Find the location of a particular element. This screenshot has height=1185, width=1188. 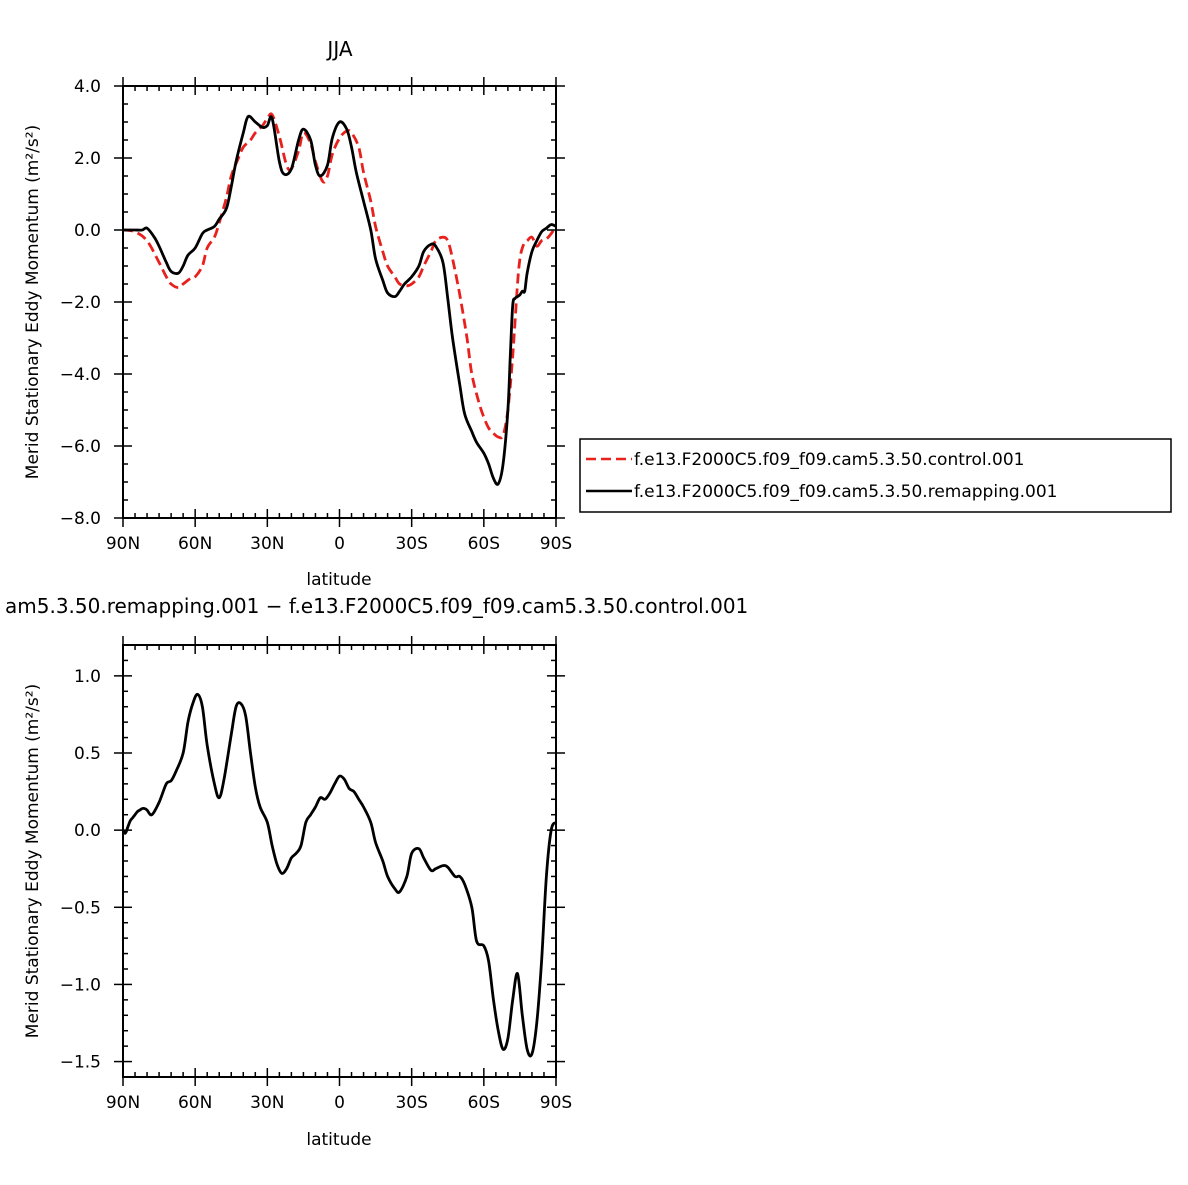

top-chart-title: JJA is located at coordinates (338, 49).